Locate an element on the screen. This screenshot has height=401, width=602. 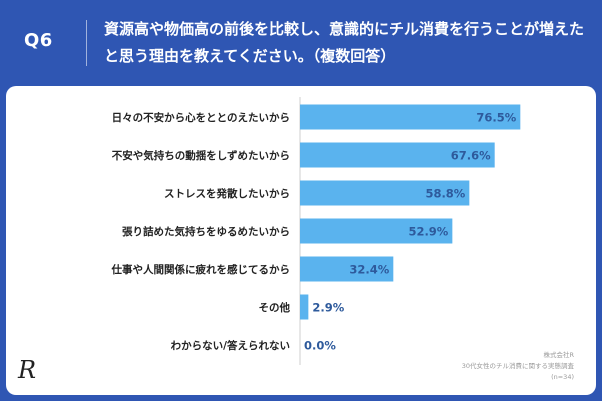
data-label: 67.6% is located at coordinates (471, 156).